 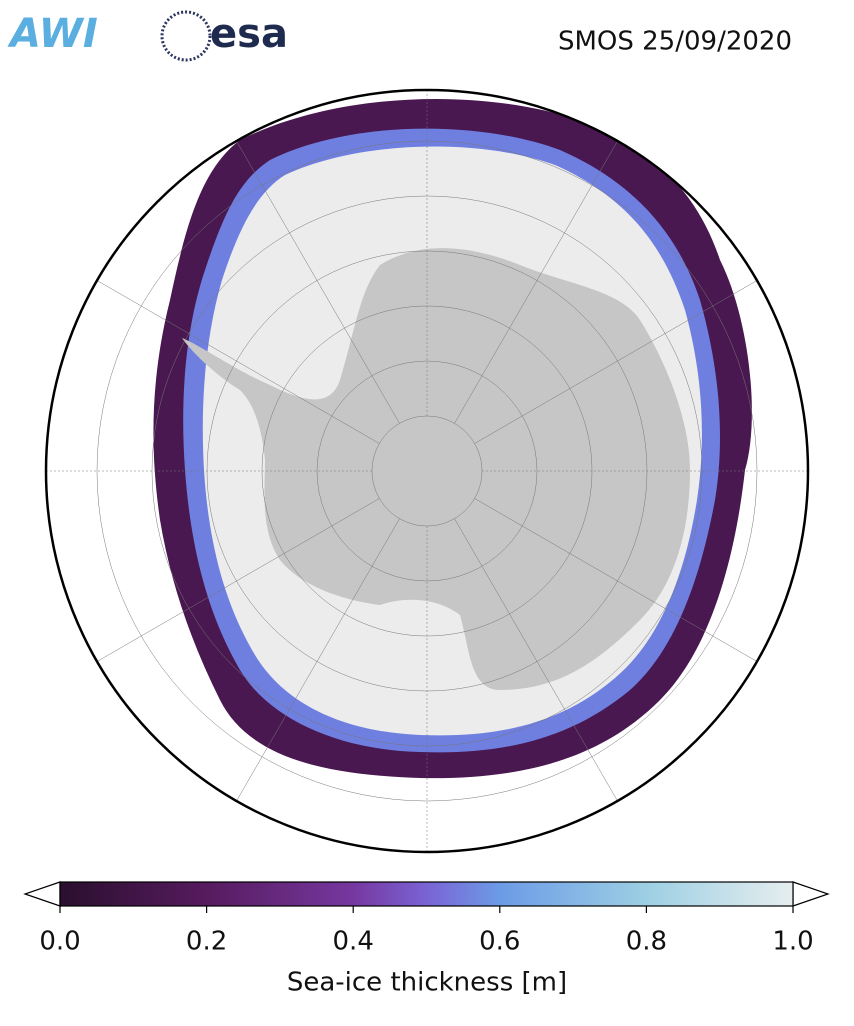 What do you see at coordinates (206, 942) in the screenshot?
I see `colorbar-tick-label: 0.2` at bounding box center [206, 942].